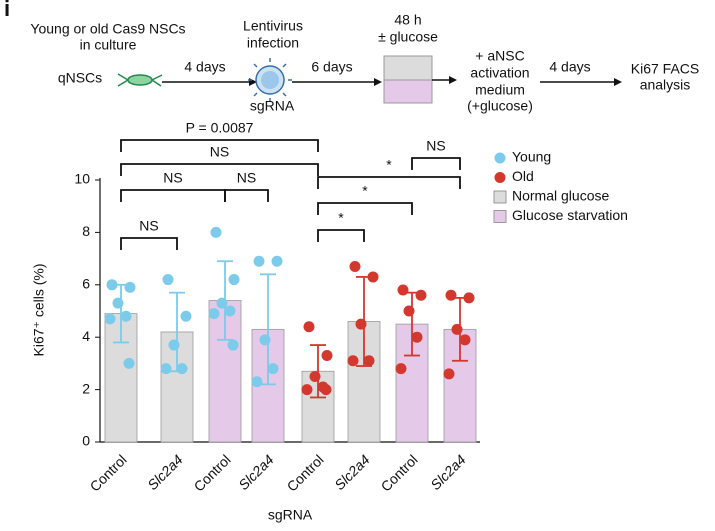 The height and width of the screenshot is (531, 715). Describe the element at coordinates (86, 284) in the screenshot. I see `y-tick-label: 6` at that location.